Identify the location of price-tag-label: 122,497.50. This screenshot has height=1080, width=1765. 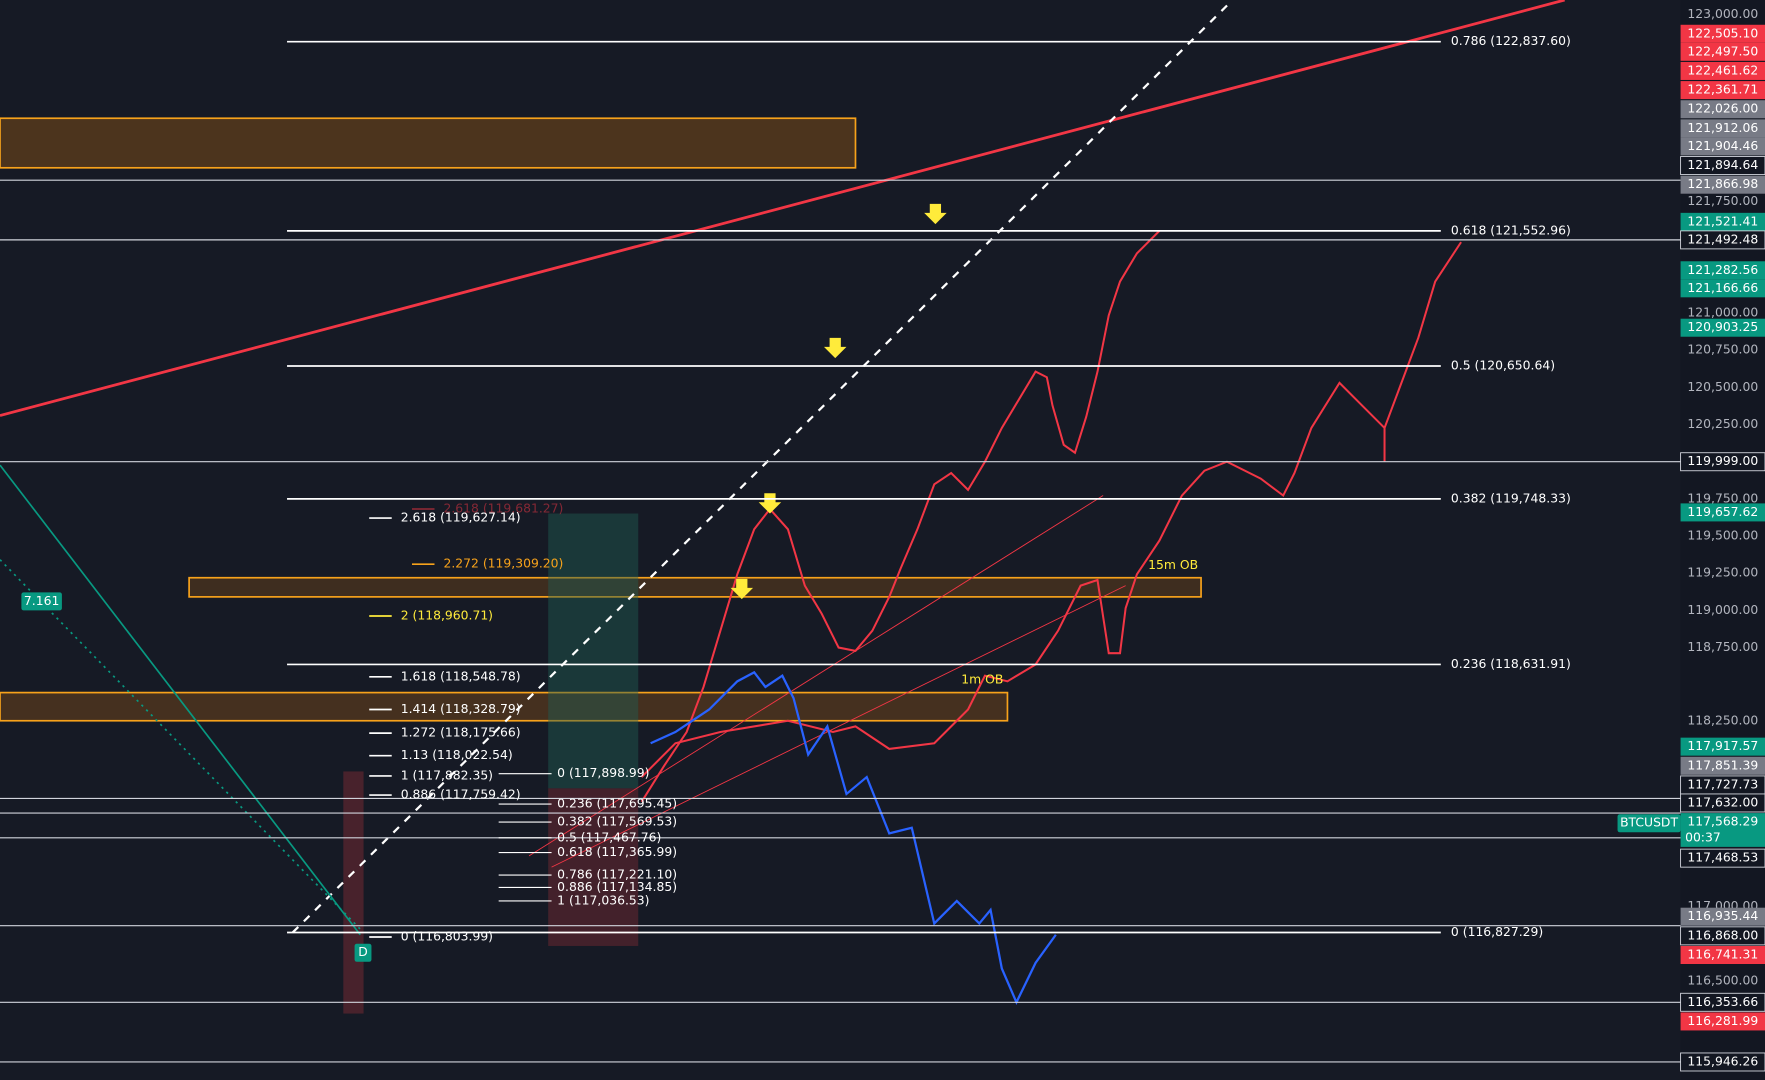
(1722, 51).